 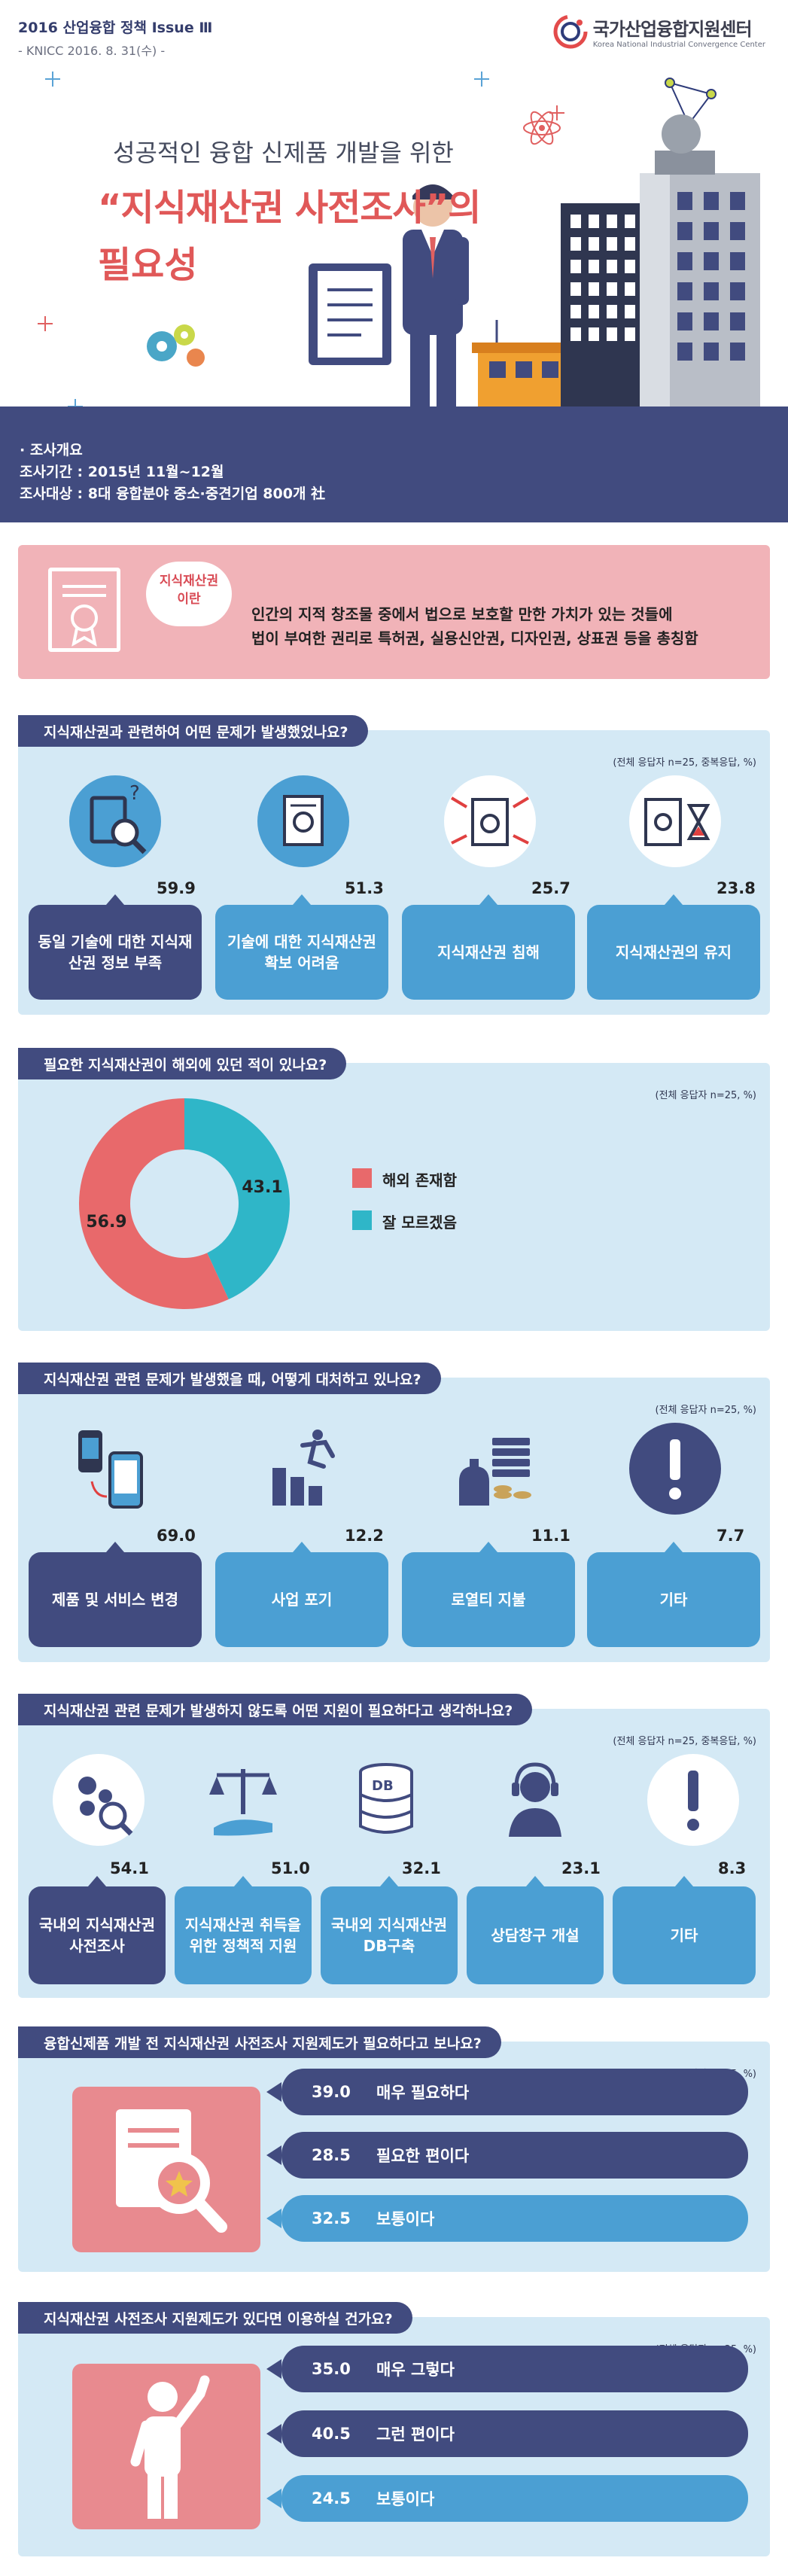 I want to click on q1-card-1: 동일 기술에 대한 지식재산권 정보 부족, so click(x=115, y=947).